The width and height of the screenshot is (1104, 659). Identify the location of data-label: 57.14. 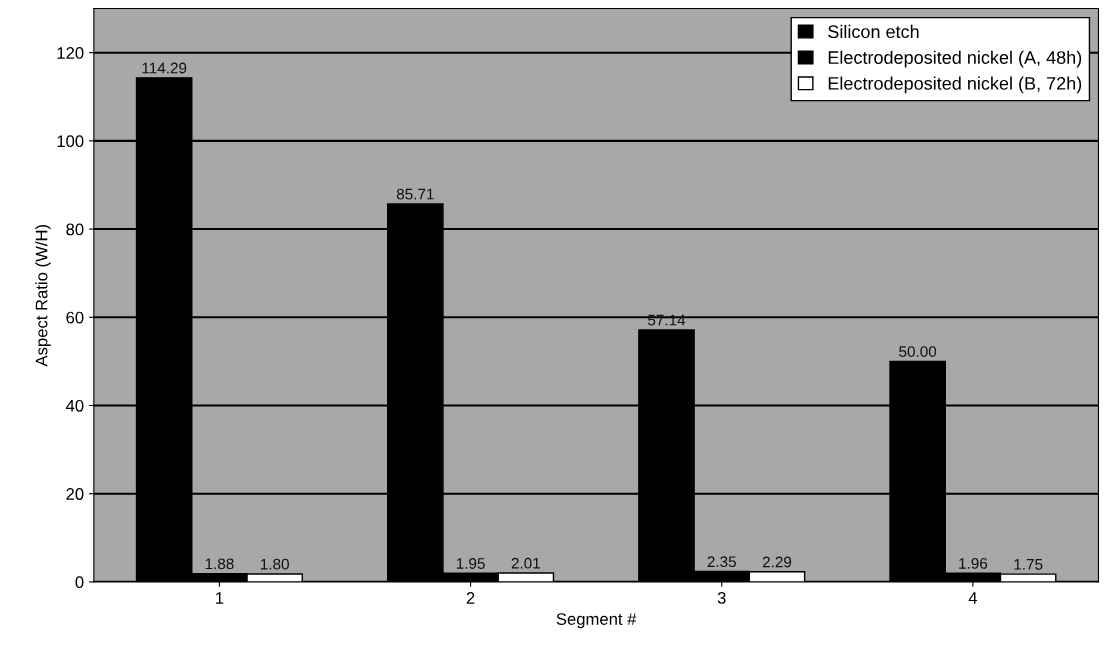
(666, 320).